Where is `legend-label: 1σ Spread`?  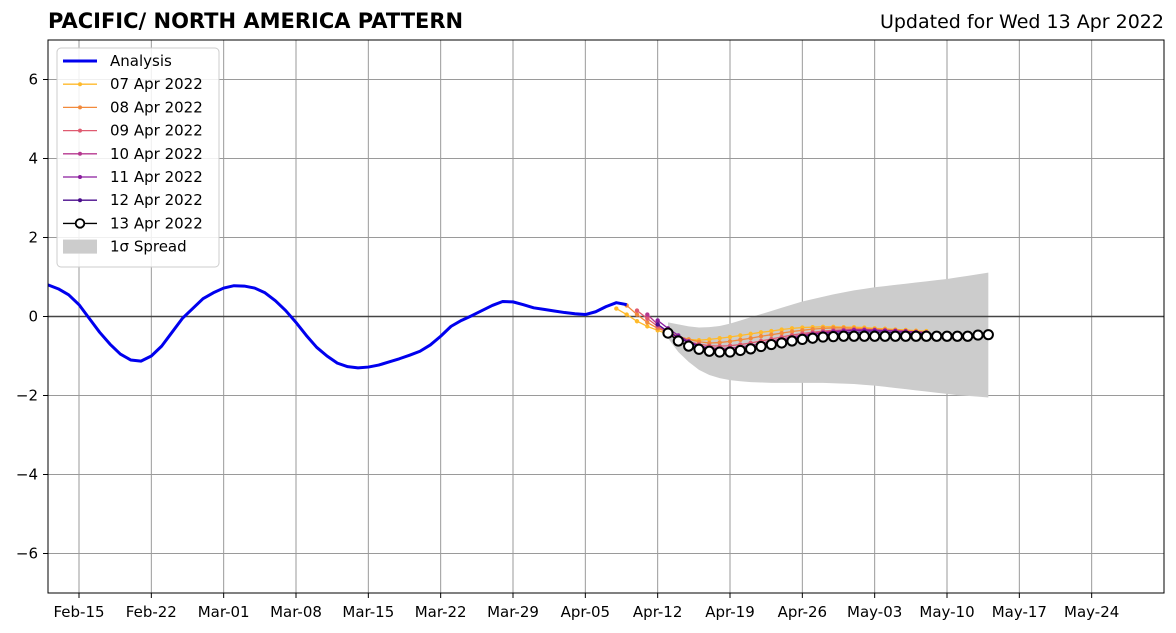 legend-label: 1σ Spread is located at coordinates (148, 247).